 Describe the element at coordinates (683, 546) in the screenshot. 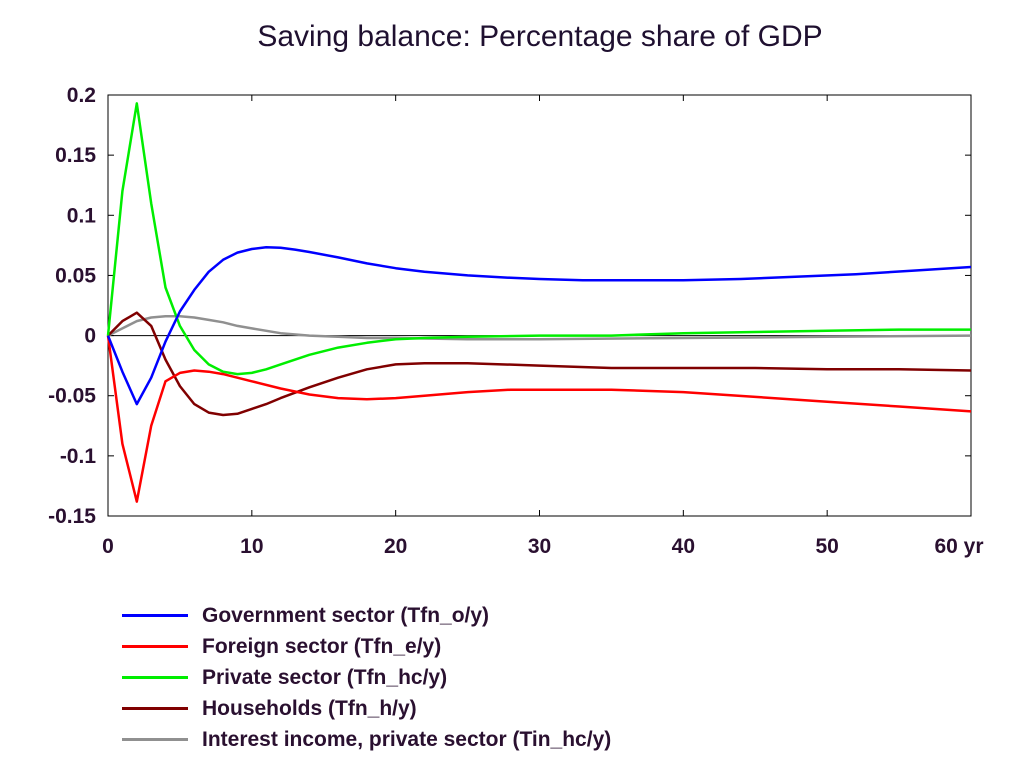

I see `x-tick-label: 40` at that location.